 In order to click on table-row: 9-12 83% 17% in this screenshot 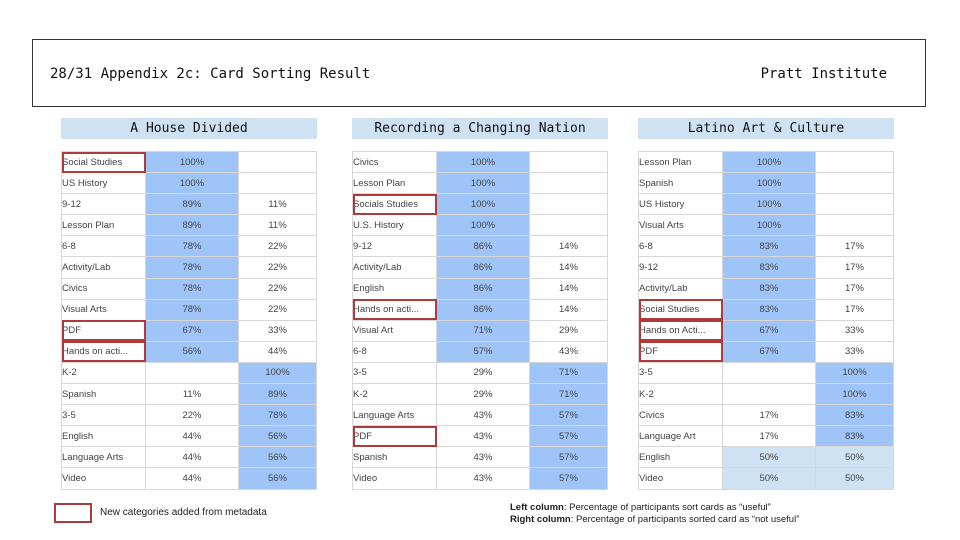, I will do `click(766, 267)`.